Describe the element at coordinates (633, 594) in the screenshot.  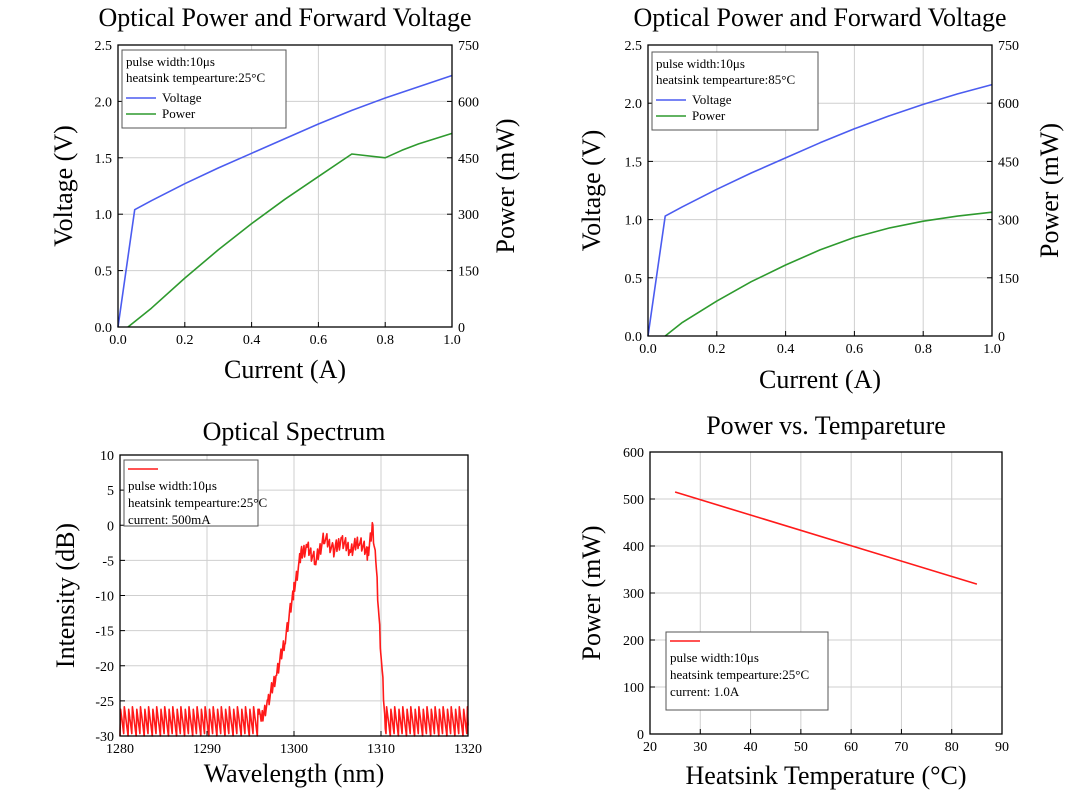
I see `y-tick-label: 300` at that location.